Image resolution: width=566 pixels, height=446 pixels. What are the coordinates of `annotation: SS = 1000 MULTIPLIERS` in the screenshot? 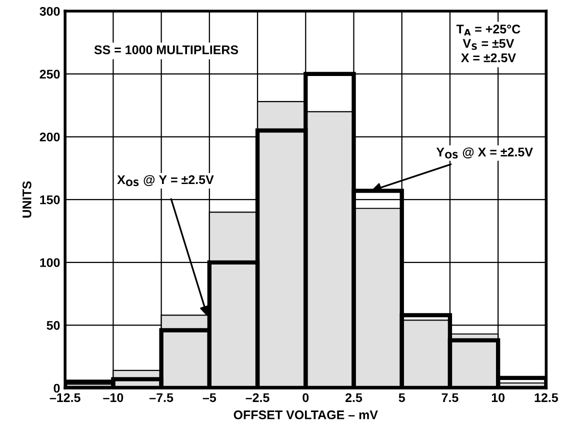 It's located at (166, 49).